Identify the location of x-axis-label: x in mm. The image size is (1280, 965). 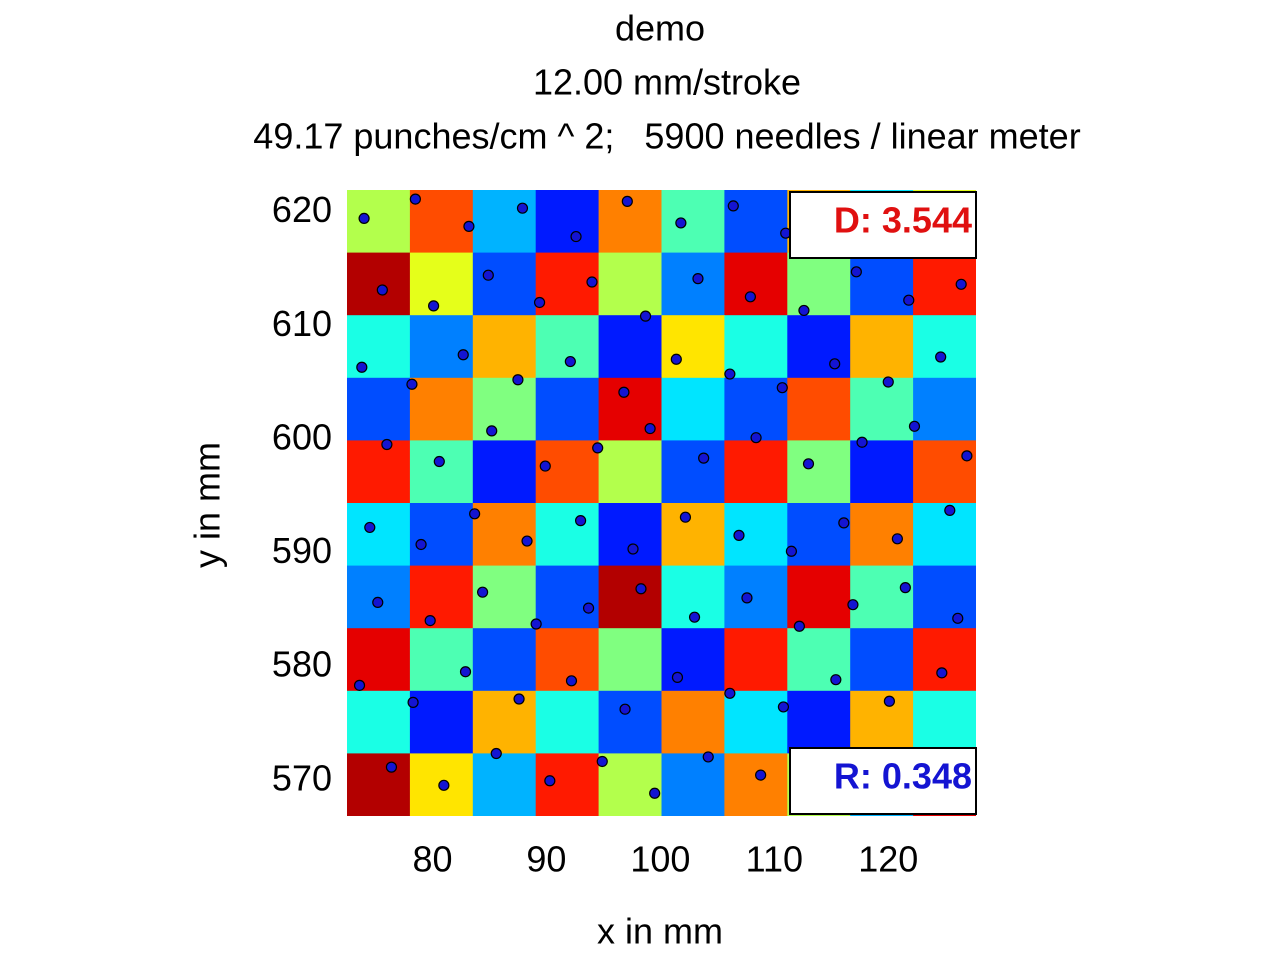
(660, 931).